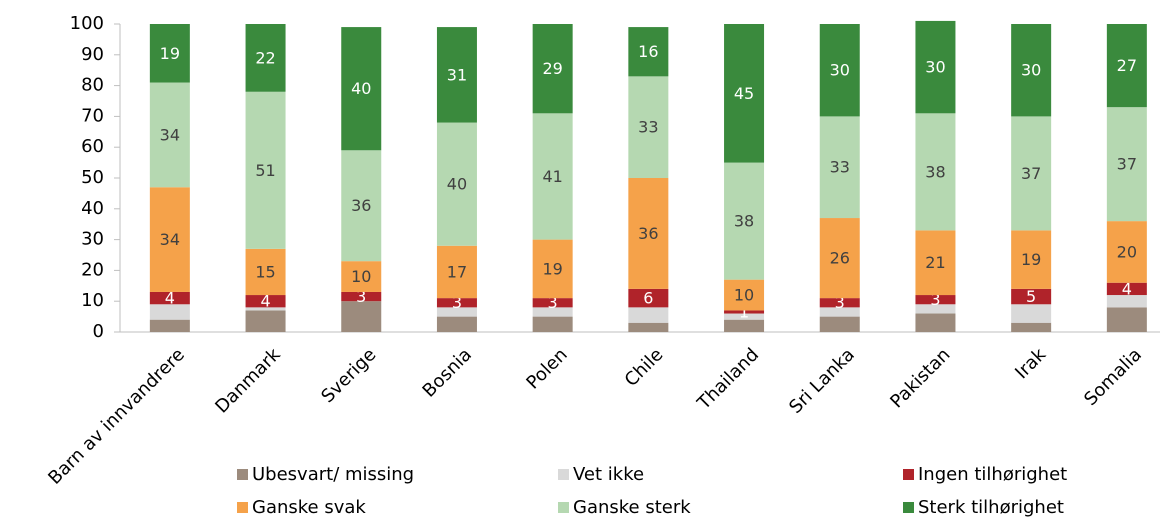 This screenshot has height=522, width=1163. What do you see at coordinates (92, 177) in the screenshot?
I see `y-tick-label: 50` at bounding box center [92, 177].